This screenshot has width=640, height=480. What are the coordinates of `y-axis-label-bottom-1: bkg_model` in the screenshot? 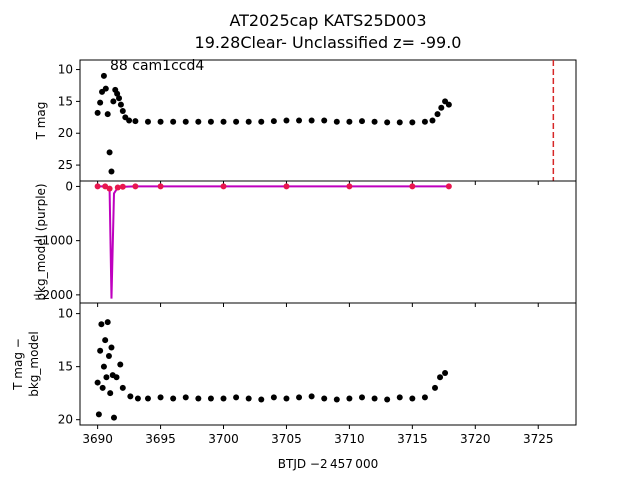 It's located at (34, 364).